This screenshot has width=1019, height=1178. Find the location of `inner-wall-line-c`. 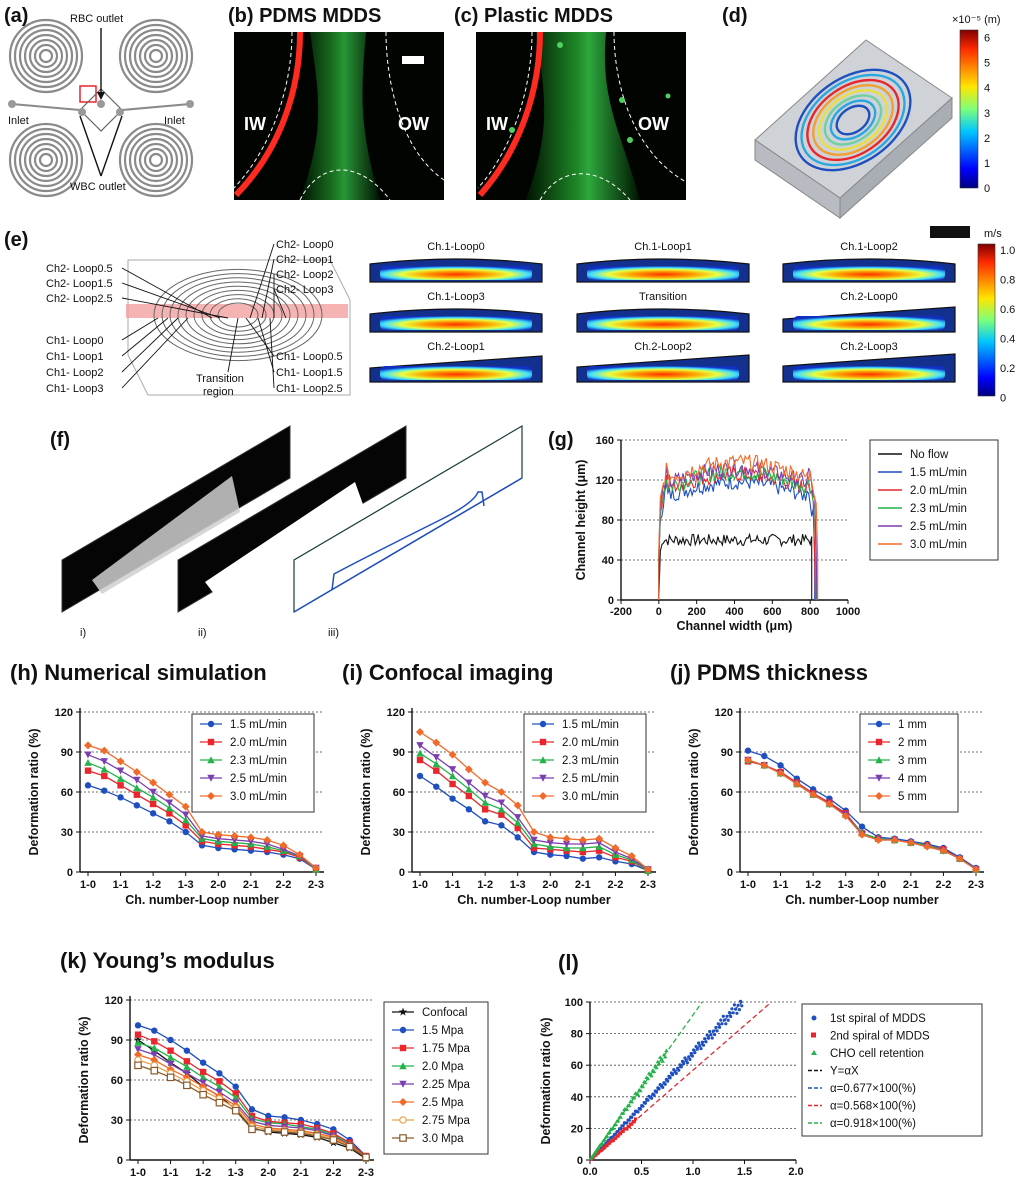

inner-wall-line-c is located at coordinates (505, 110).